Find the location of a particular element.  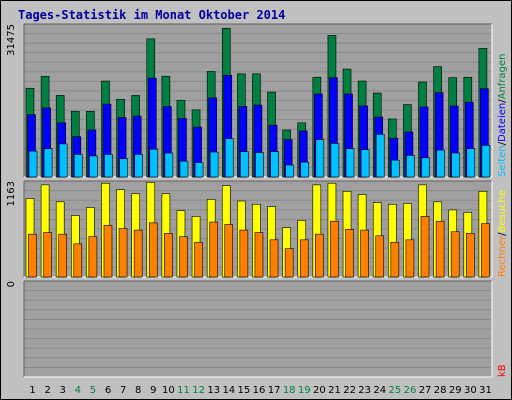

hits-legend: Seiten/Dateien/Anfragen is located at coordinates (502, 115).